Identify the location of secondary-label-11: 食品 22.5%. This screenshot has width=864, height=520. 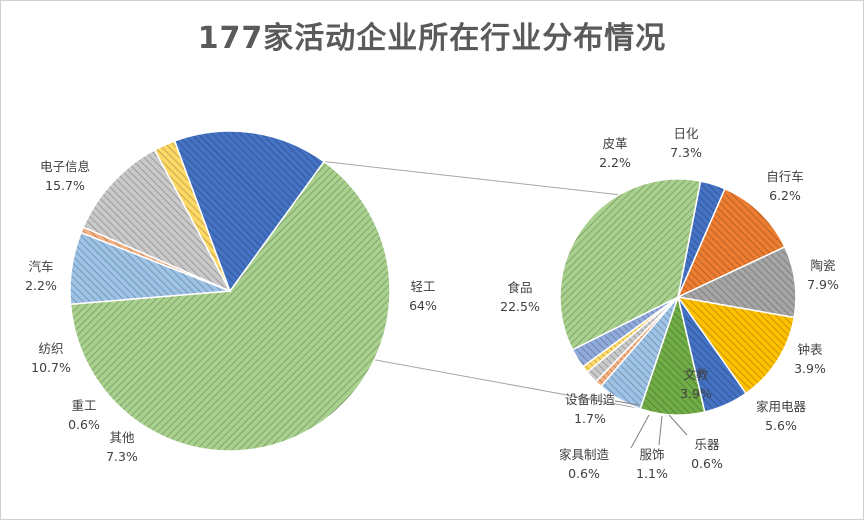
(520, 297).